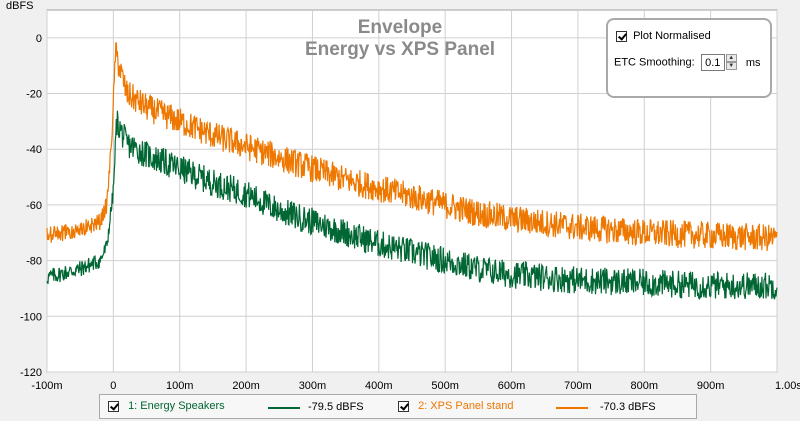  Describe the element at coordinates (466, 406) in the screenshot. I see `legend-series-2-name: 2: XPS Panel stand` at that location.